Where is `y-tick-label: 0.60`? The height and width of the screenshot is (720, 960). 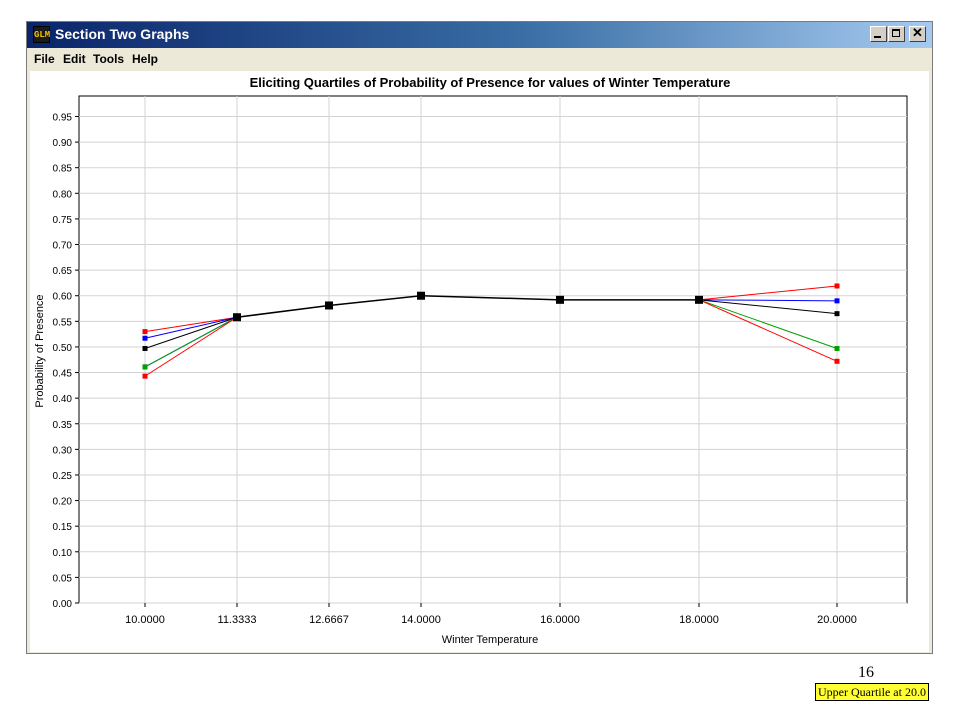 y-tick-label: 0.60 is located at coordinates (63, 297).